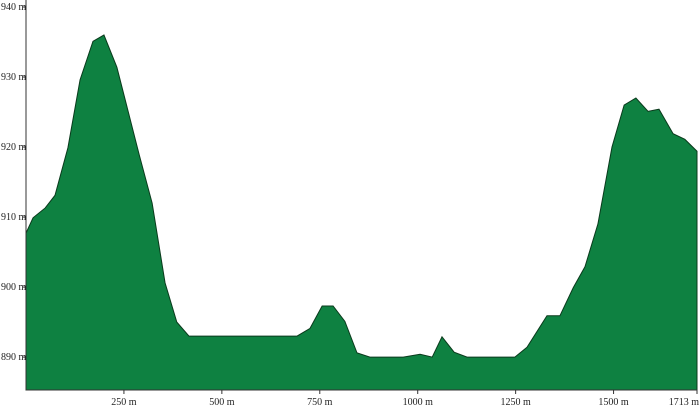  Describe the element at coordinates (515, 402) in the screenshot. I see `x-tick-label: 1250 m` at that location.